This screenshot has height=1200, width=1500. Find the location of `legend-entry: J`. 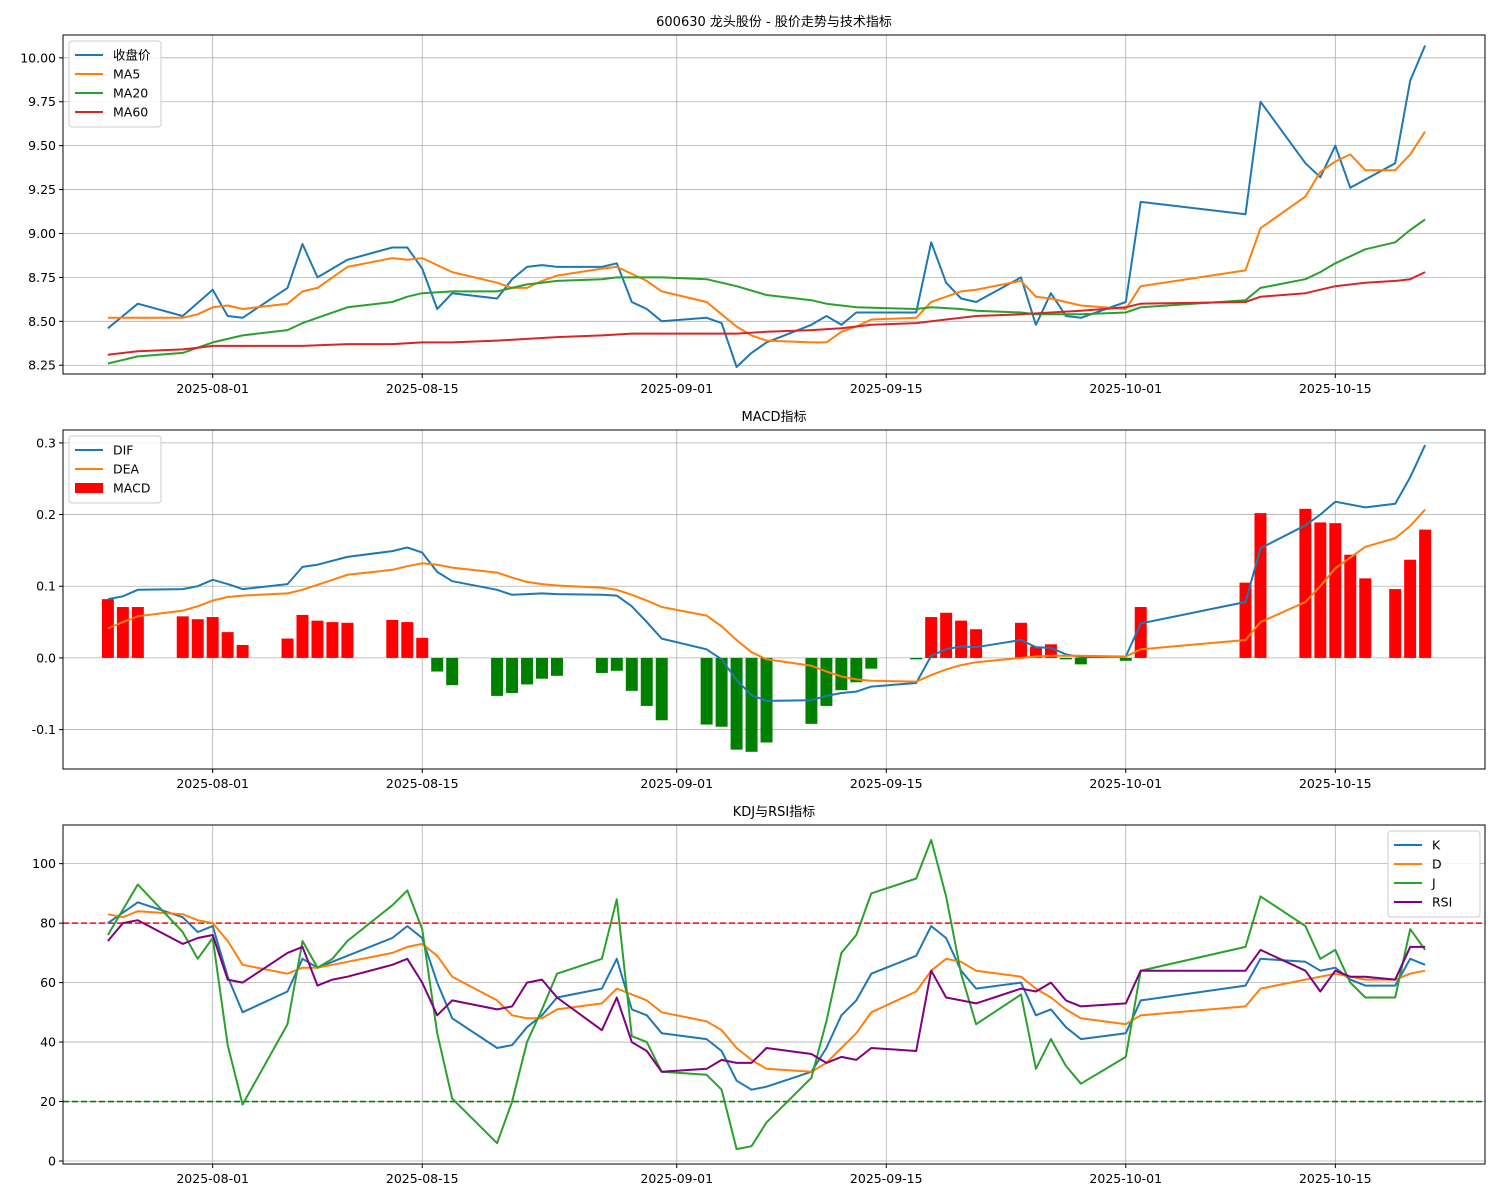

legend-entry: J is located at coordinates (1433, 883).